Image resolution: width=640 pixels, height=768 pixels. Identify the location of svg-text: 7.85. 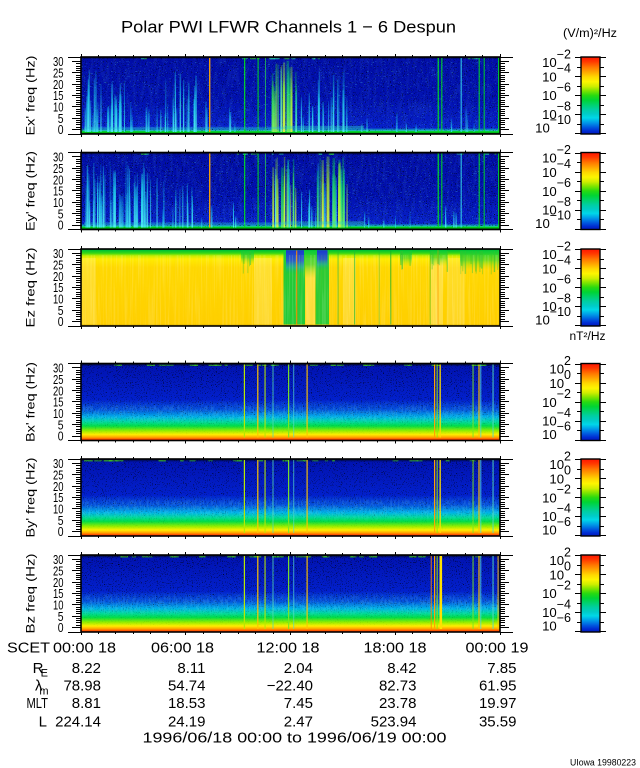
(501, 668).